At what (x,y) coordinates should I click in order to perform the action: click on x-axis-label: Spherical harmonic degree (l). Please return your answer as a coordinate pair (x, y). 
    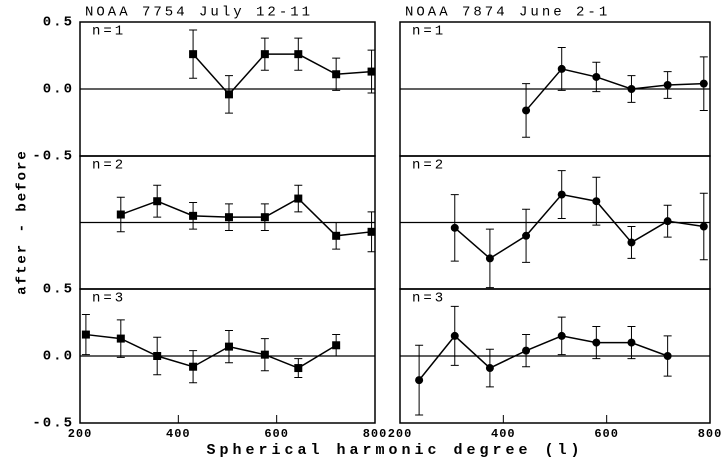
    Looking at the image, I should click on (394, 450).